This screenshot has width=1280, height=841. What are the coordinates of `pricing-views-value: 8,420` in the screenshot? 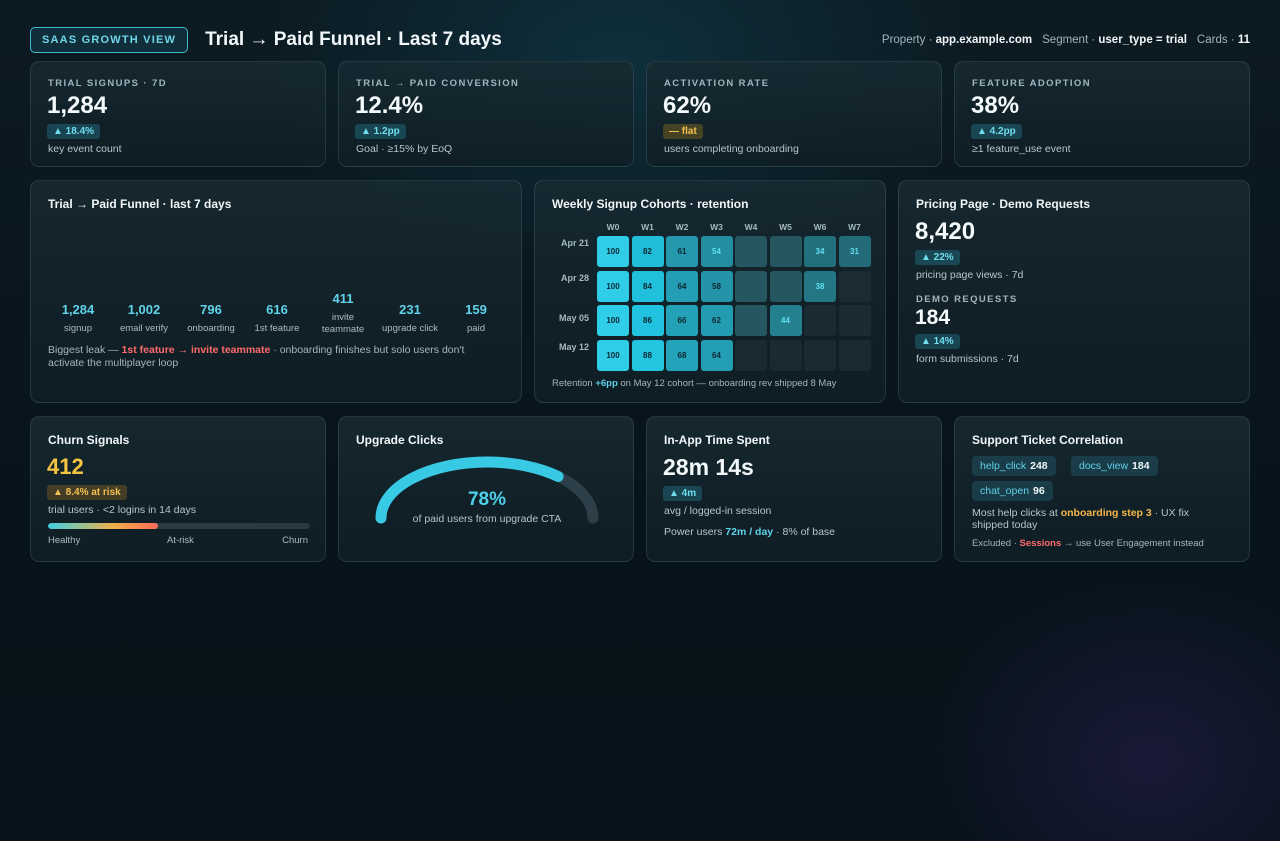 It's located at (945, 231).